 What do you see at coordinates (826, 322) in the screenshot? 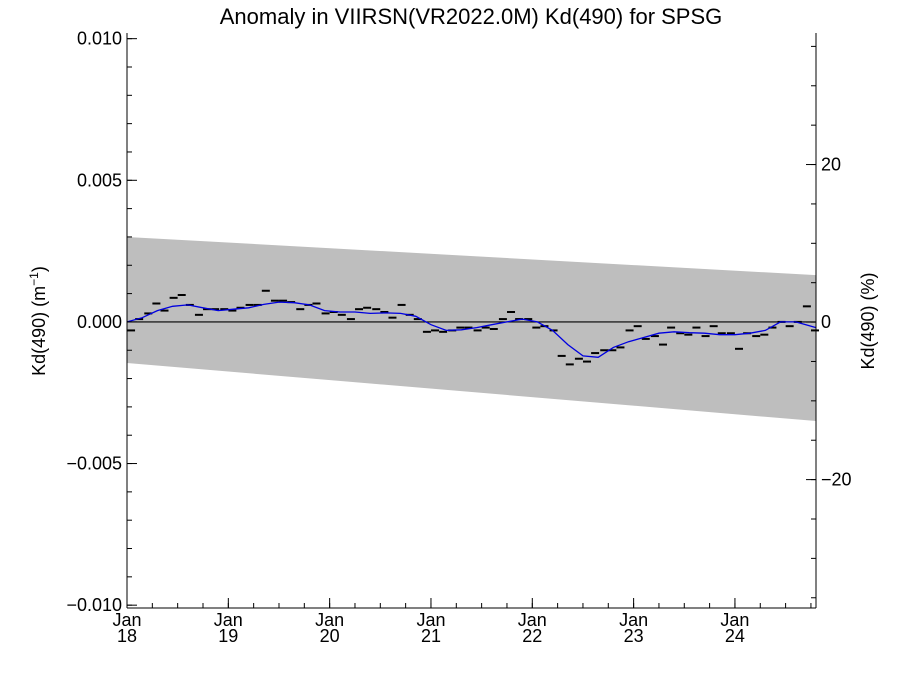
I see `y2-tick-label: 0` at bounding box center [826, 322].